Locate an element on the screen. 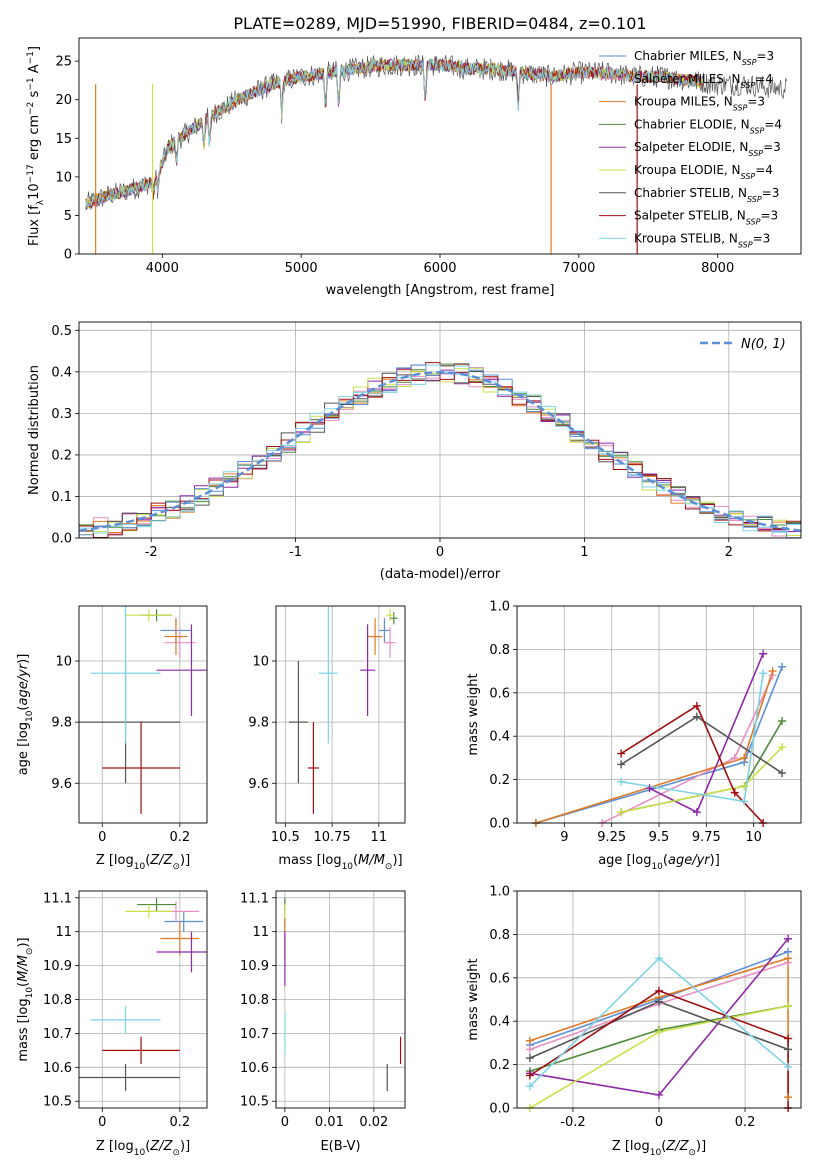 This screenshot has width=819, height=1170. label-part: age [log is located at coordinates (624, 860).